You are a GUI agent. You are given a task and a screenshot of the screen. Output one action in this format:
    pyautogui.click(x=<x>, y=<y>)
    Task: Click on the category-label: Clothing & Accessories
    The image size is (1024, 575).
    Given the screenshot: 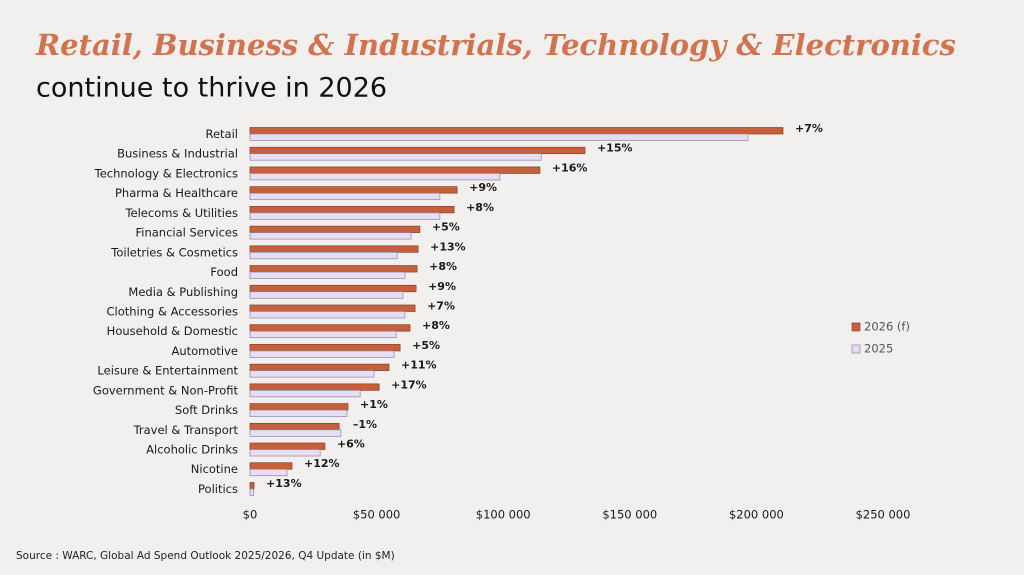 What is the action you would take?
    pyautogui.click(x=172, y=311)
    